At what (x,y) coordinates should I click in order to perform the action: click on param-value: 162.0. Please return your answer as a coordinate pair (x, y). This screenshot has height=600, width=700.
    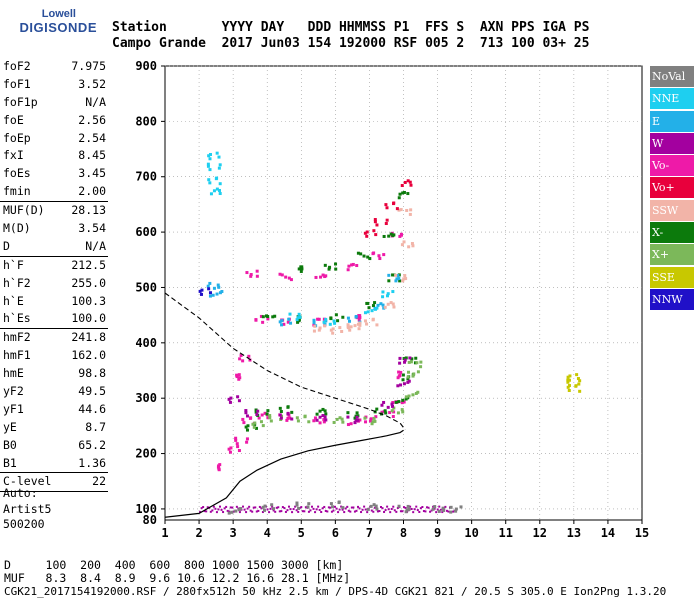
    Looking at the image, I should click on (88, 355).